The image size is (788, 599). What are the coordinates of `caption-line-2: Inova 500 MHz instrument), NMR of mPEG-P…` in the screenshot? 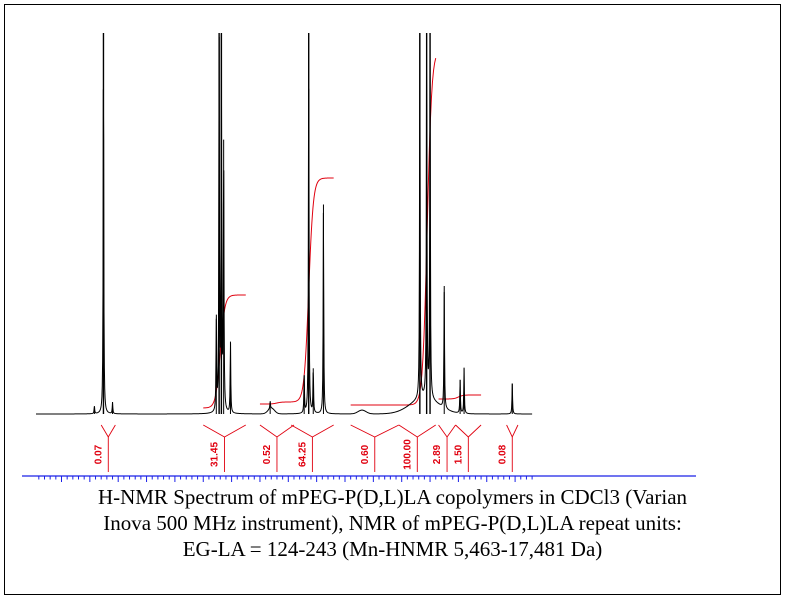 It's located at (392, 523).